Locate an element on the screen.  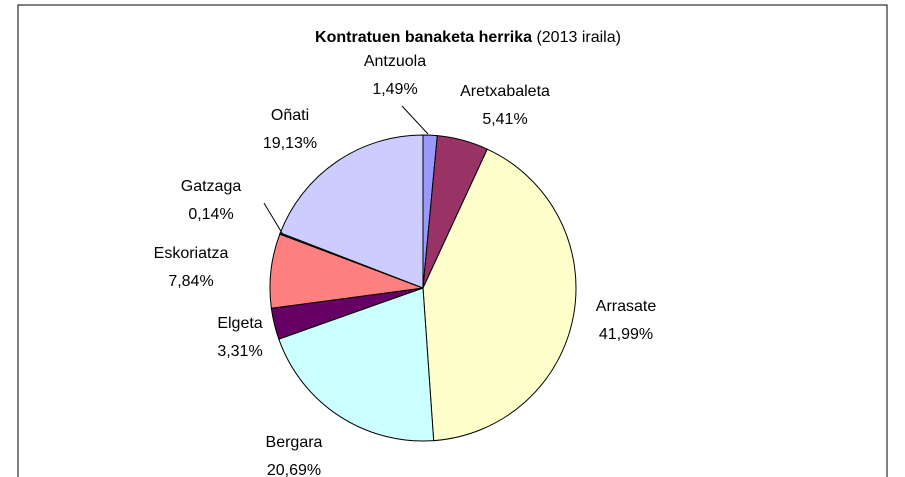
slice-name: Eskoriatza is located at coordinates (191, 253).